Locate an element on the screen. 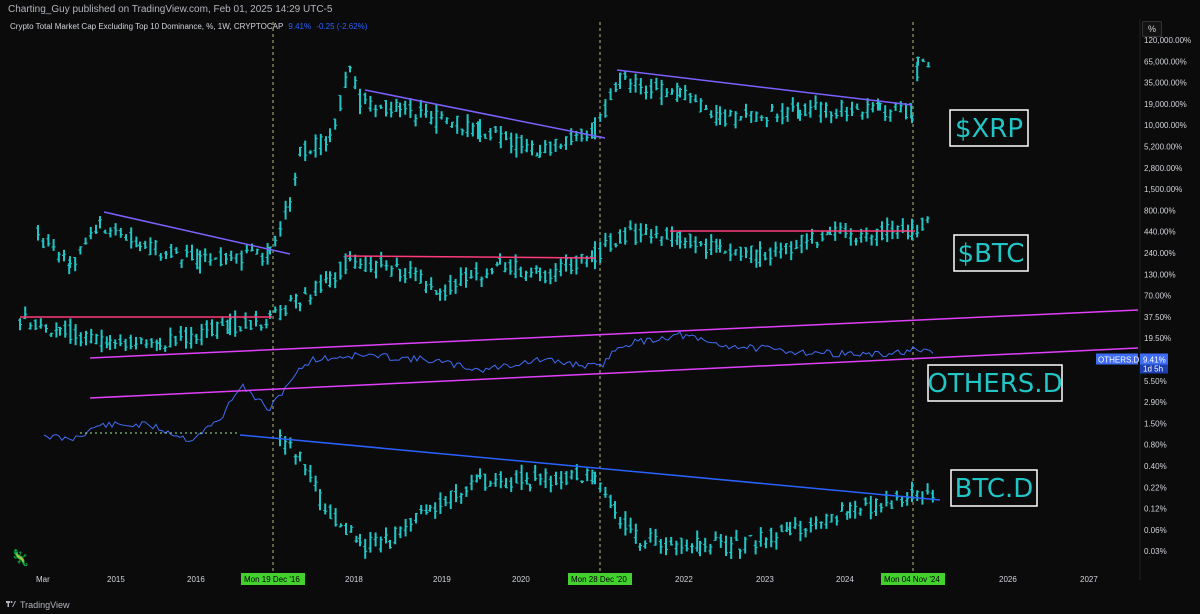 The width and height of the screenshot is (1200, 614). btcd-trendline is located at coordinates (590, 467).